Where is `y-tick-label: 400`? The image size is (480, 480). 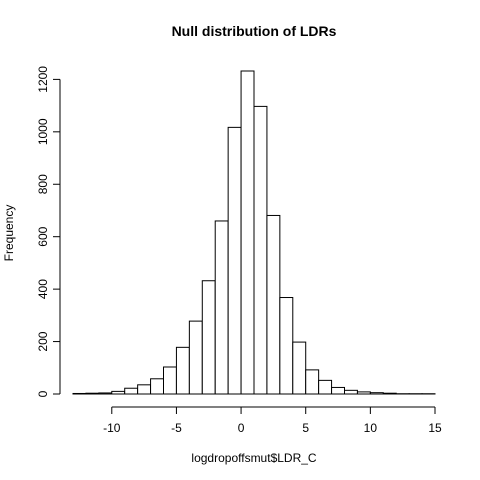 y-tick-label: 400 is located at coordinates (43, 289).